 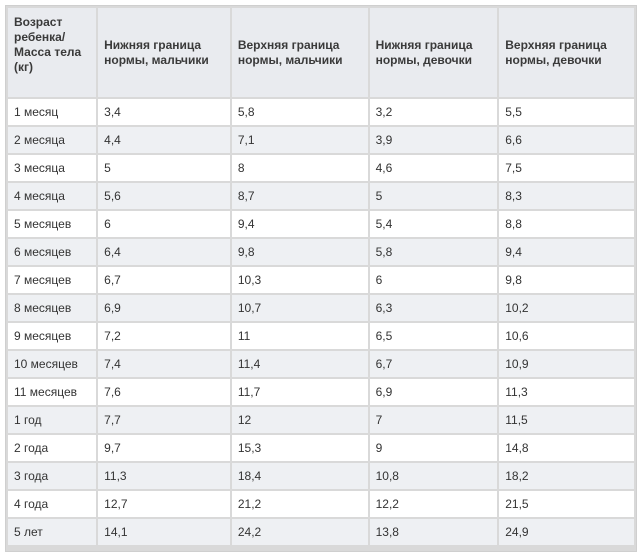 I want to click on table-row: 4 месяца 5,6 8,7 5 8,3, so click(x=321, y=196).